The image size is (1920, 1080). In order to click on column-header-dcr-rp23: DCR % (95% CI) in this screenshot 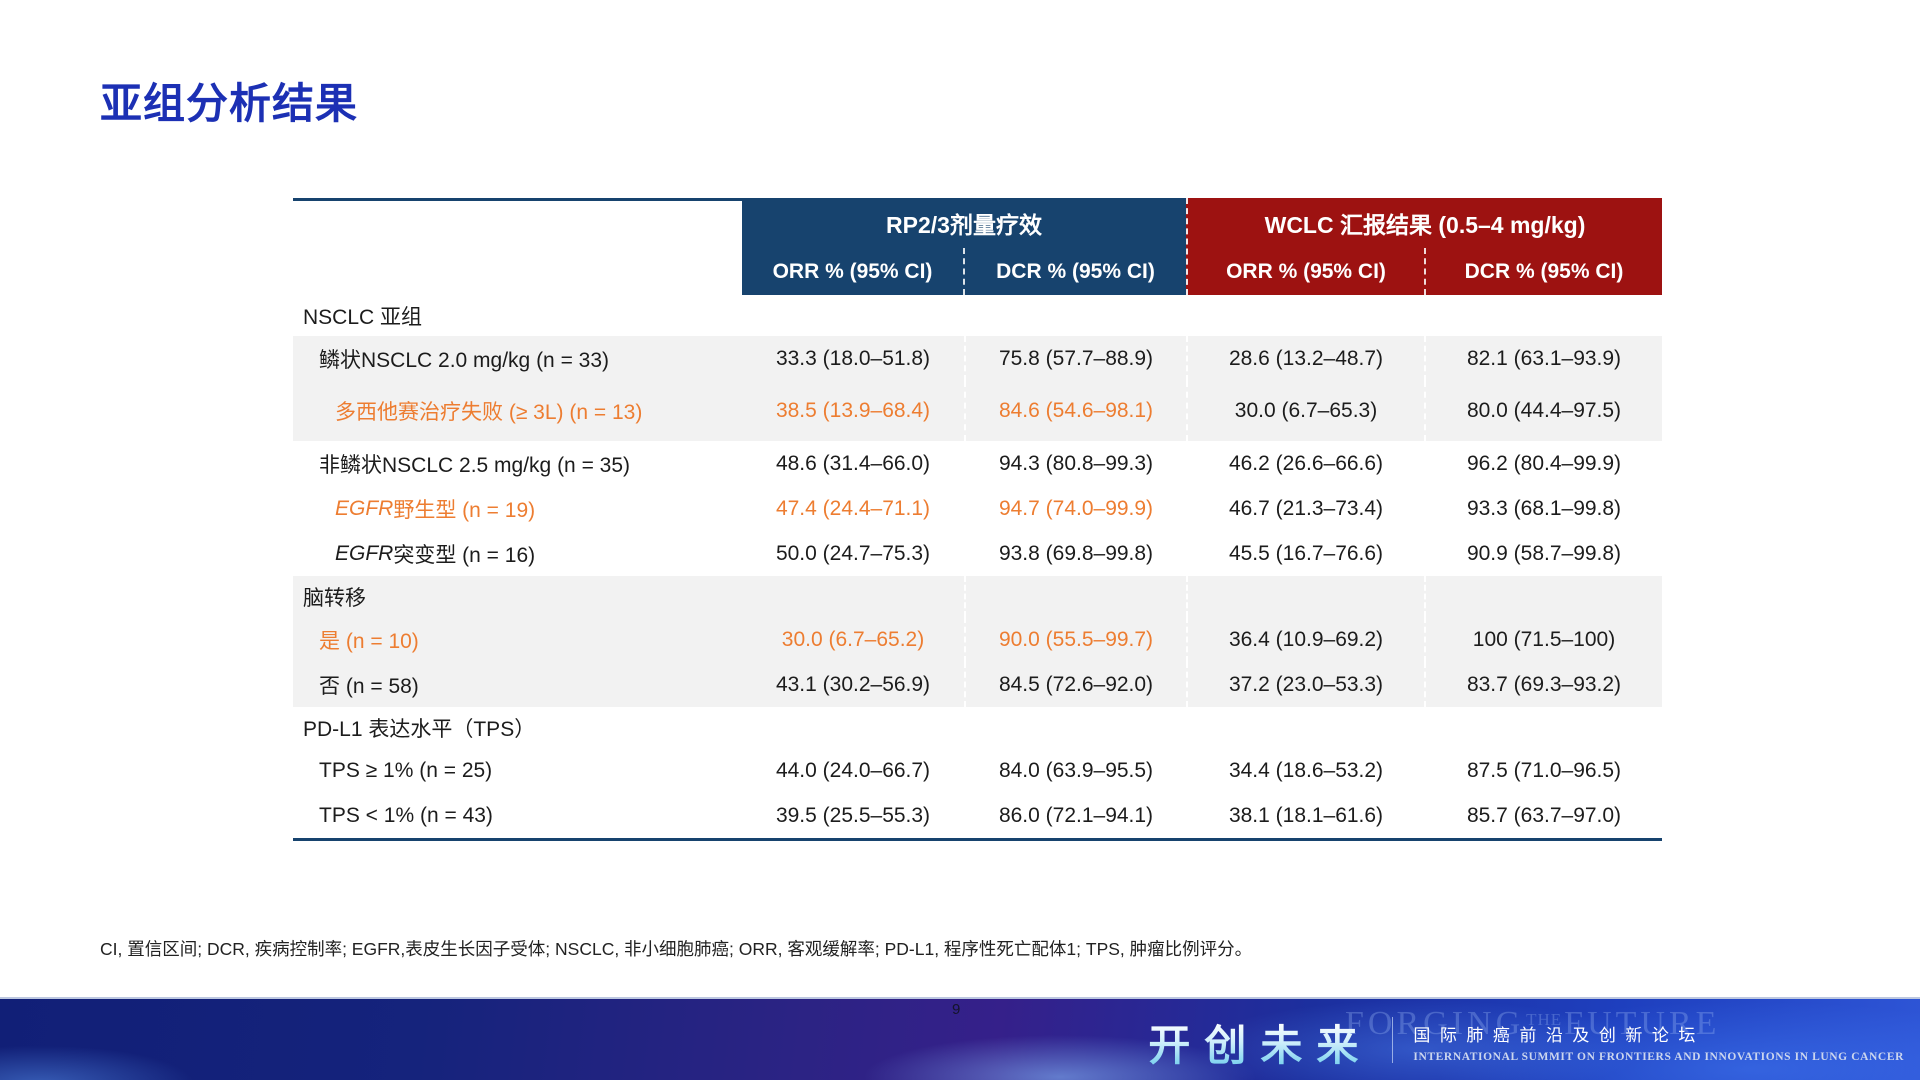, I will do `click(1074, 271)`.